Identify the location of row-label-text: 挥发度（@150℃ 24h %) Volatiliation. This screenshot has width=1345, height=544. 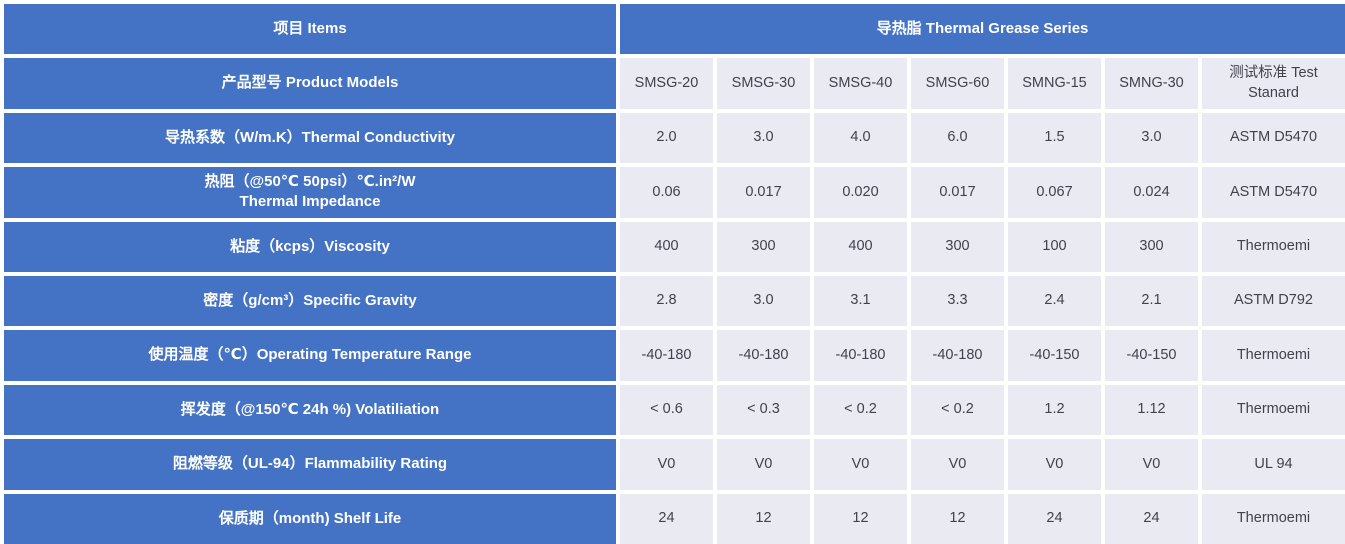
(310, 409).